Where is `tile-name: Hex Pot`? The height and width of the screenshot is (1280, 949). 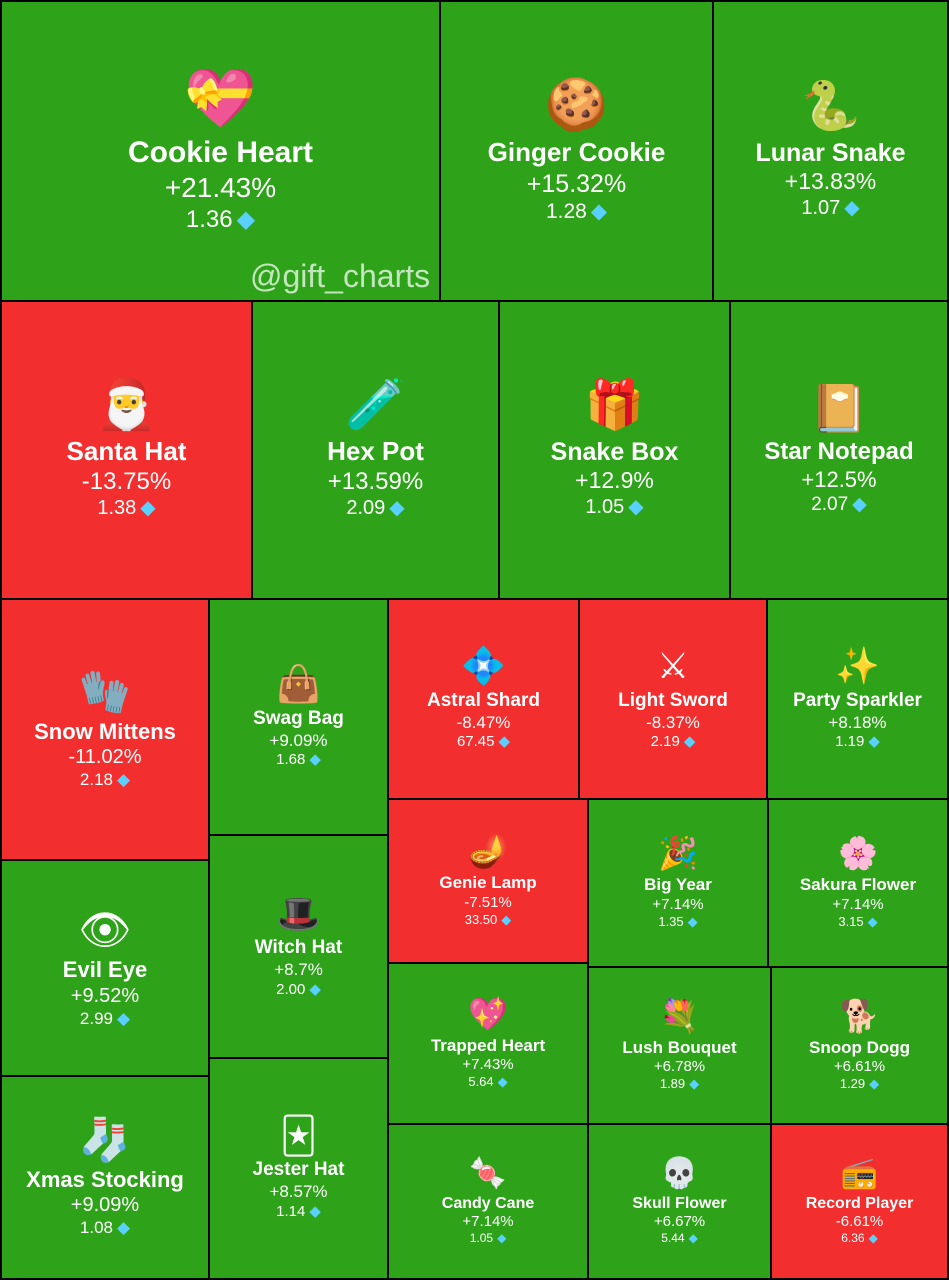
tile-name: Hex Pot is located at coordinates (375, 451).